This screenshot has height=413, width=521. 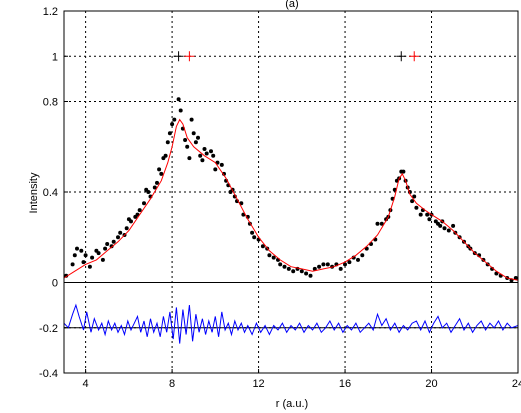 I want to click on x-axis-label: r (a.u.), so click(x=292, y=404).